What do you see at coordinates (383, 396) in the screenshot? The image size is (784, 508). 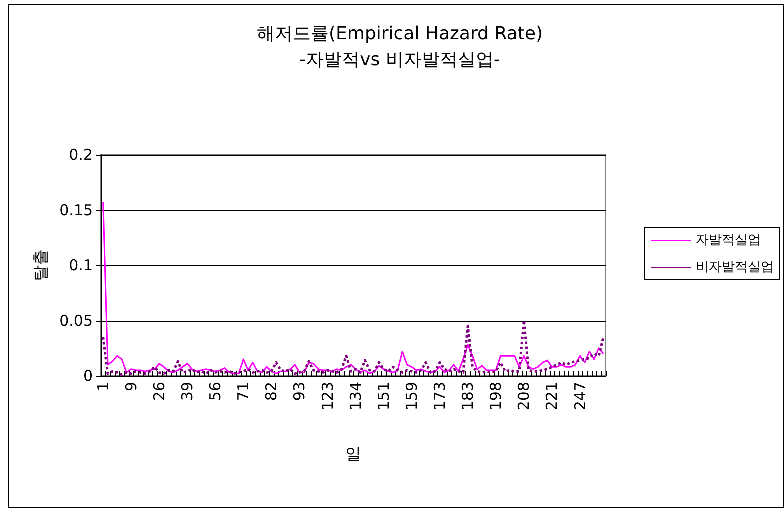 I see `x-tick-label: 151` at bounding box center [383, 396].